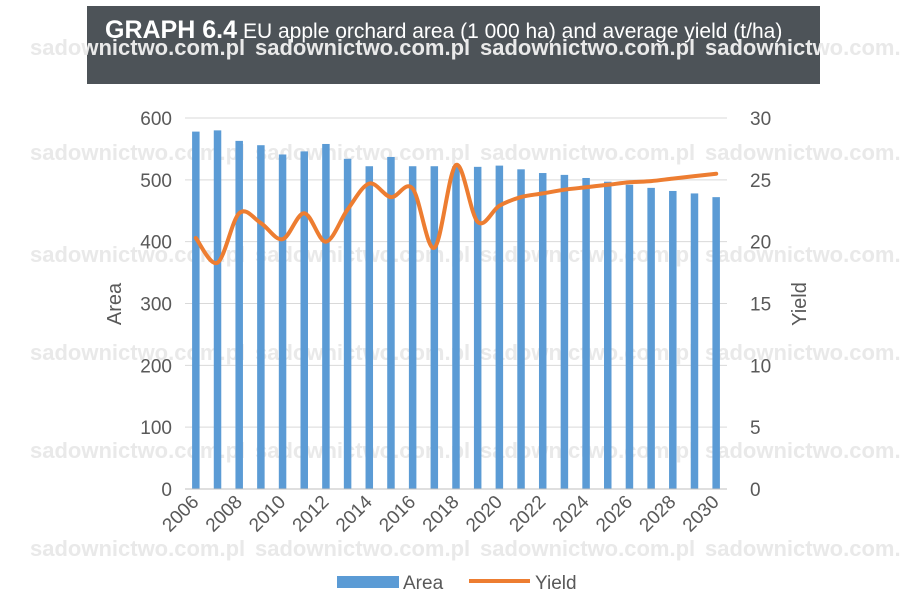 The image size is (900, 600). Describe the element at coordinates (760, 119) in the screenshot. I see `y2-tick-label: 30` at that location.